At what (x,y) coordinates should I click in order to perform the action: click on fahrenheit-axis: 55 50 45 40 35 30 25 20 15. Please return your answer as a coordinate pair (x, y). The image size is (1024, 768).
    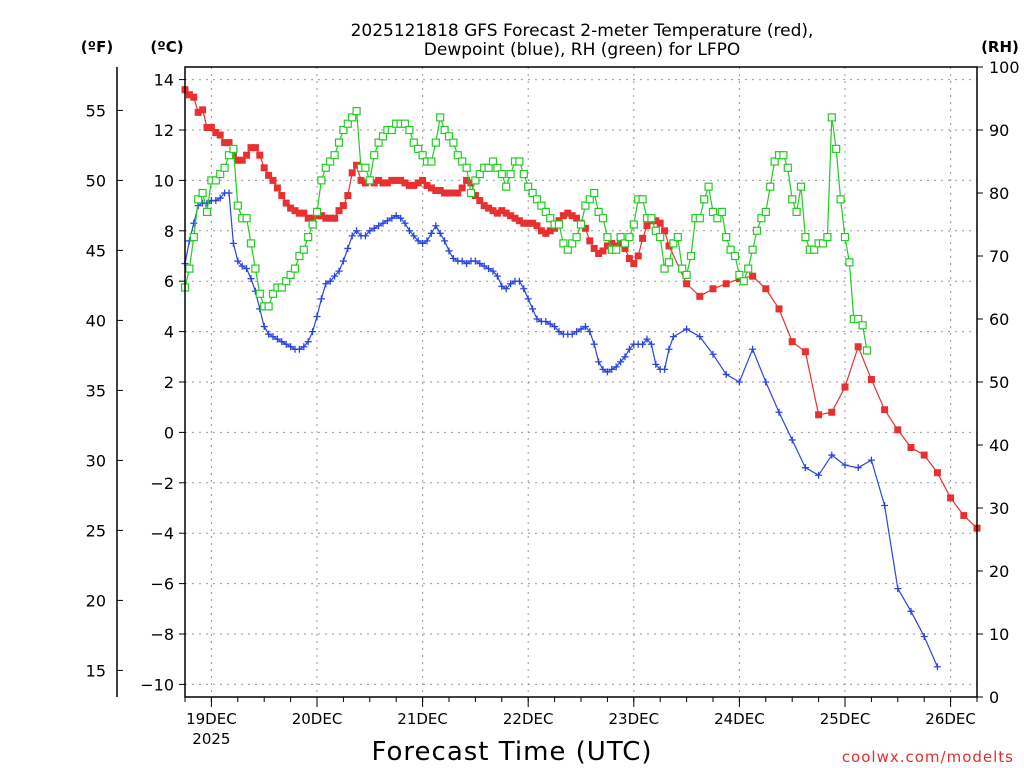
    Looking at the image, I should click on (104, 390).